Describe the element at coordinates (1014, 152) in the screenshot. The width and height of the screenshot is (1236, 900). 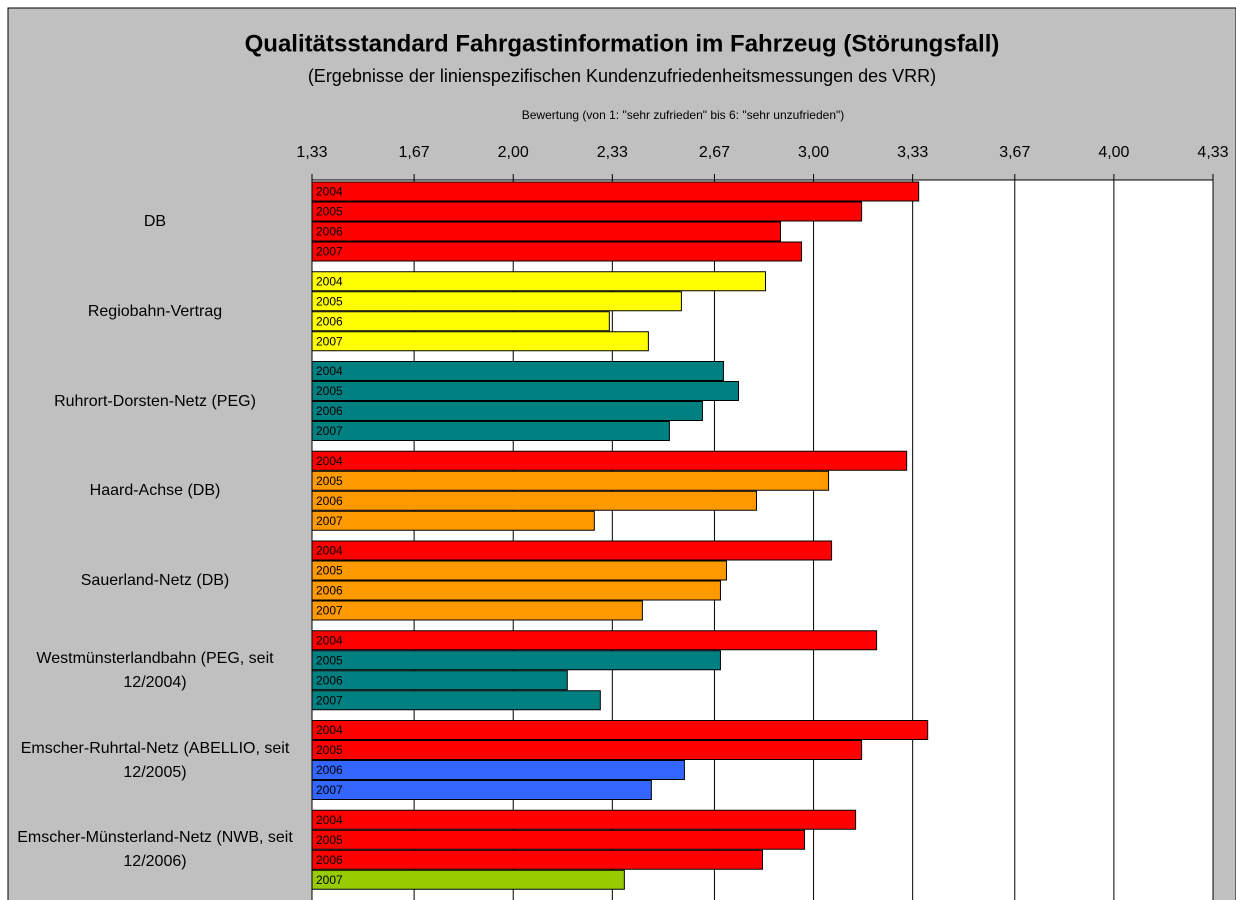
I see `x-tick-label: 3,67` at that location.